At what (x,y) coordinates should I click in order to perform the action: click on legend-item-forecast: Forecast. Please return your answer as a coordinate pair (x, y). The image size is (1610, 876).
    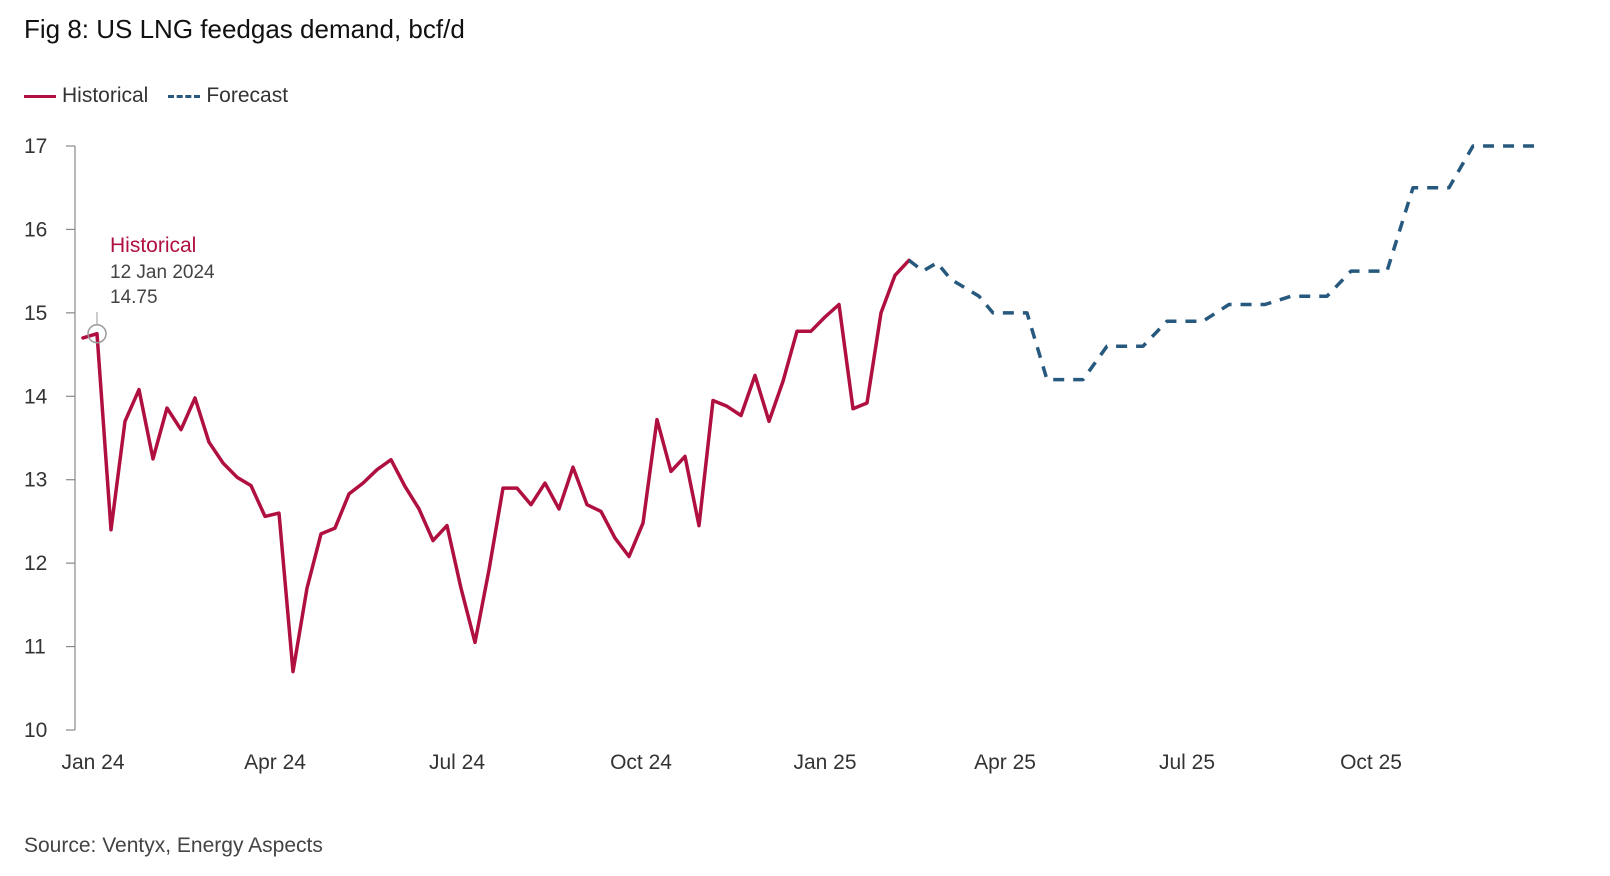
    Looking at the image, I should click on (228, 96).